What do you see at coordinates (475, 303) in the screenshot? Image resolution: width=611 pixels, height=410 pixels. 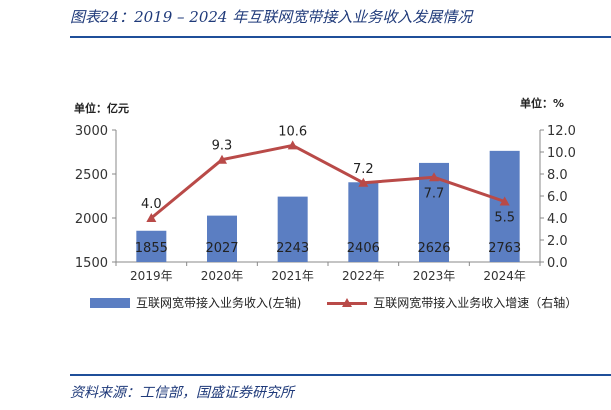 I see `legend-label-growth: 互联网宽带接入业务收入增速（右轴）` at bounding box center [475, 303].